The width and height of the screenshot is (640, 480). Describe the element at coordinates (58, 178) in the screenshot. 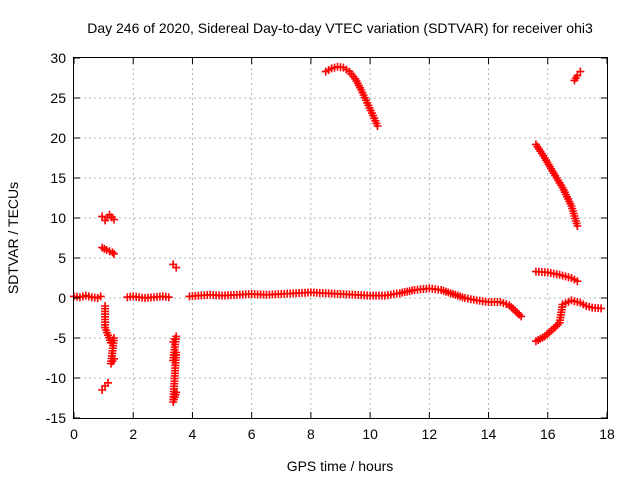

I see `y-tick-label: 15` at that location.